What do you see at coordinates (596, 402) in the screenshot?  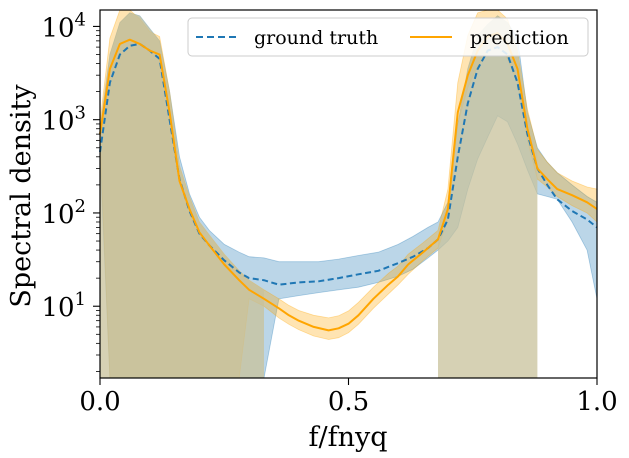 I see `x-tick-label: 1.0` at bounding box center [596, 402].